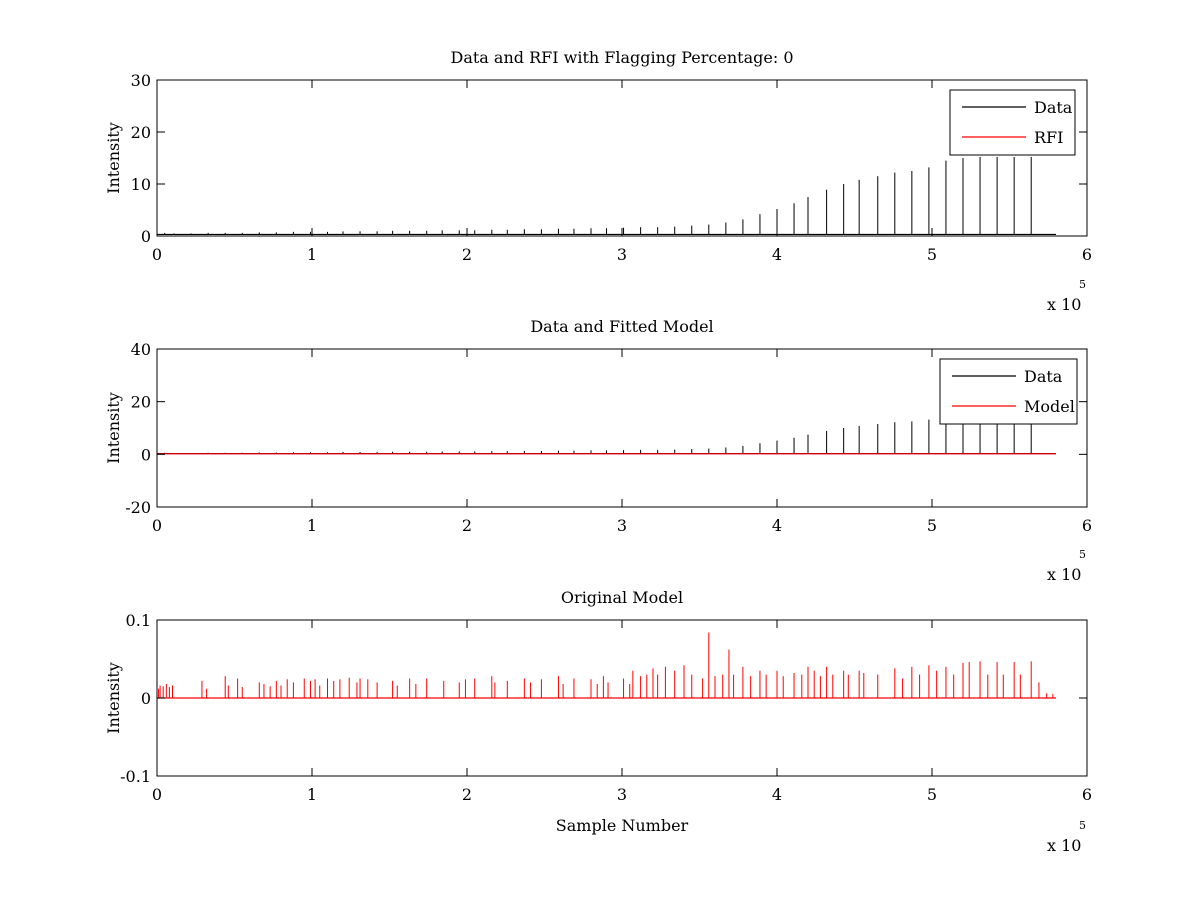  Describe the element at coordinates (138, 507) in the screenshot. I see `y-tick-label: -20` at that location.